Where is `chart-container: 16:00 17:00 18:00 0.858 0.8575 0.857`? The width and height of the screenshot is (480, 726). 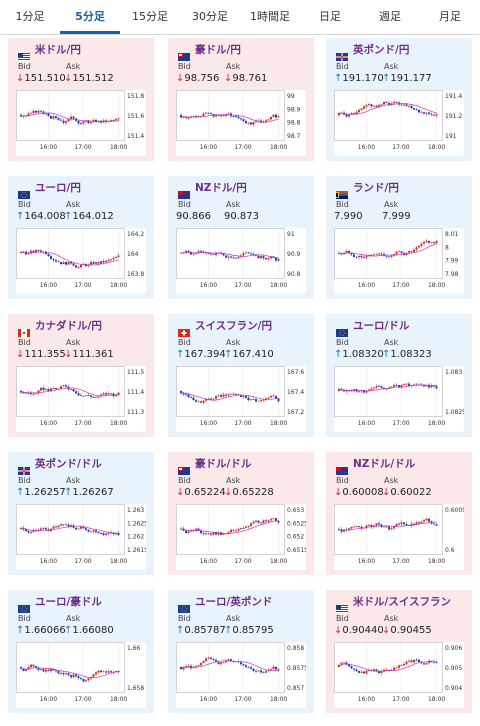 chart-container: 16:00 17:00 18:00 0.858 0.8575 0.857 is located at coordinates (241, 675).